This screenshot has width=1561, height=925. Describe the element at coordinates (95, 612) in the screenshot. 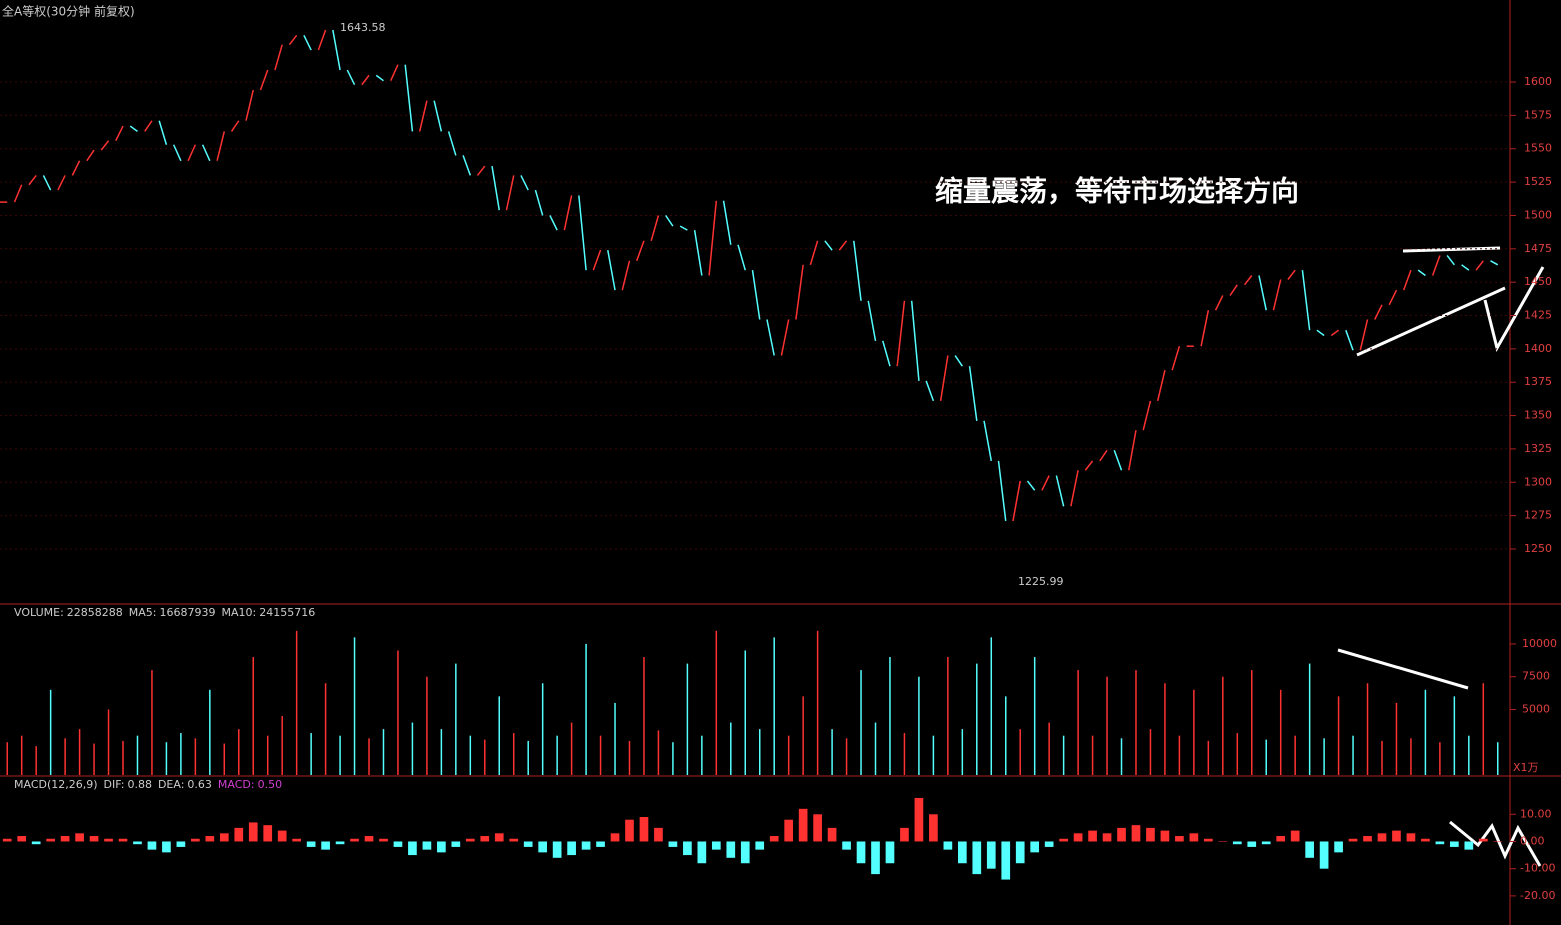

I see `volume-header-value: 22858288` at that location.